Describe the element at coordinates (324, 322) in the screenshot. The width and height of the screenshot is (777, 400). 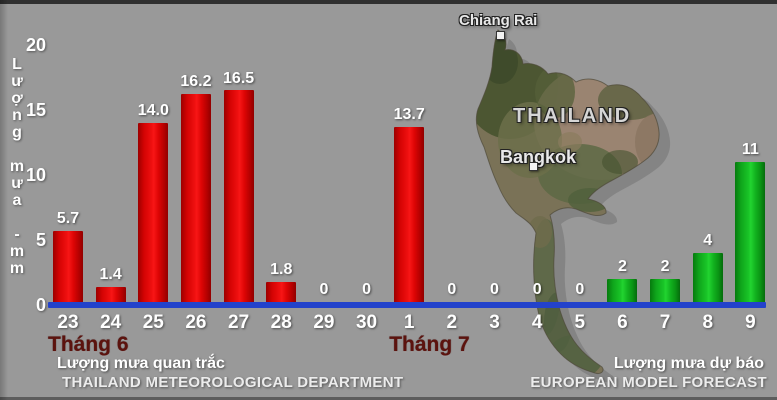
I see `x-tick-label: 29` at that location.